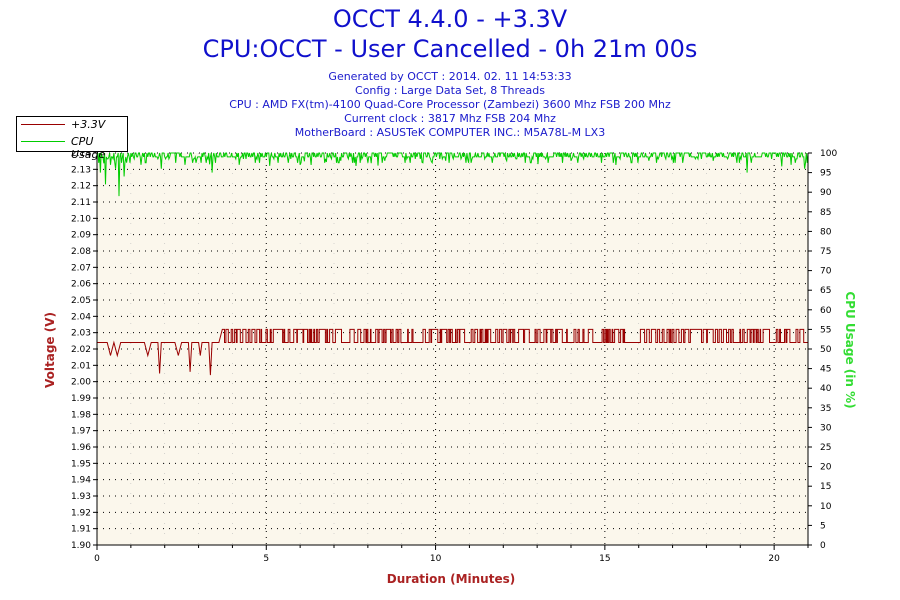 This screenshot has width=900, height=600. I want to click on y2-tick-label: 45, so click(825, 370).